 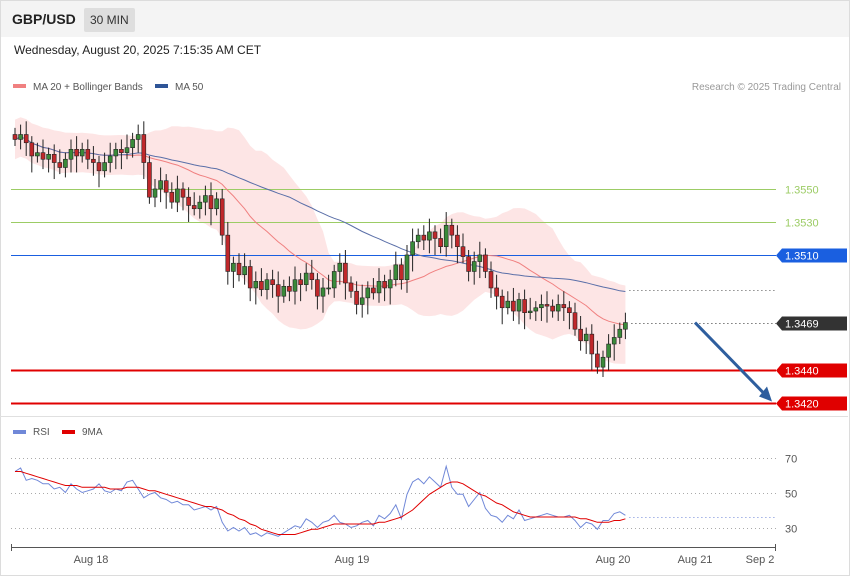 What do you see at coordinates (729, 358) in the screenshot?
I see `forecast-arrow-shaft` at bounding box center [729, 358].